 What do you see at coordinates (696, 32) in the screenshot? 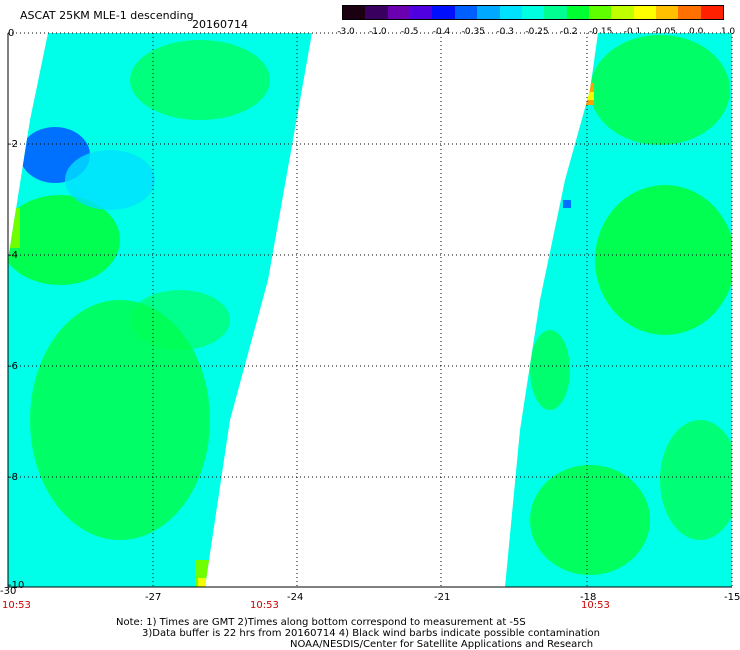
I see `color-scale-label: 0.0` at bounding box center [696, 32].